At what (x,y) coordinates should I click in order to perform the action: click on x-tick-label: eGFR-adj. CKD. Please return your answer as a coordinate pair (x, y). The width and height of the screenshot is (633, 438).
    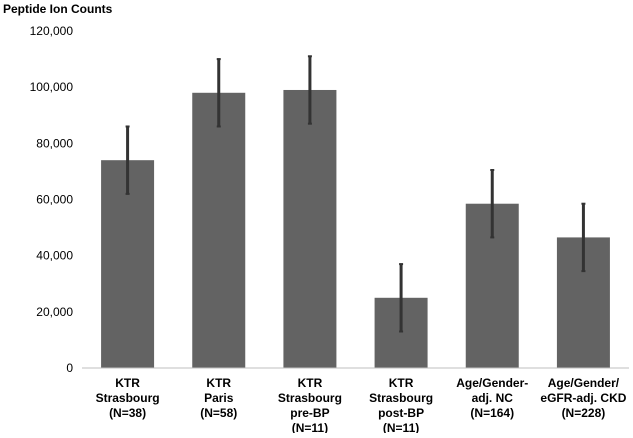
    Looking at the image, I should click on (583, 398).